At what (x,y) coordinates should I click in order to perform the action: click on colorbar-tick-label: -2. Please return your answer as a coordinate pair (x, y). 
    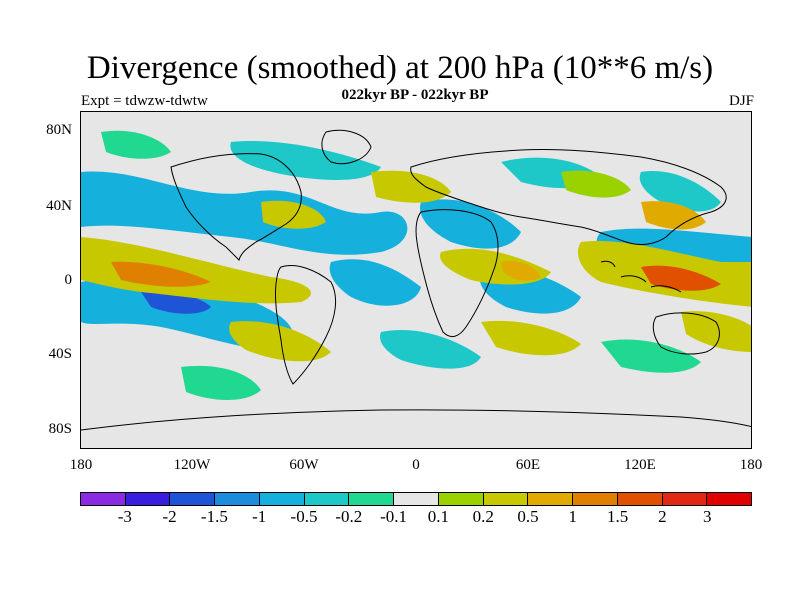
    Looking at the image, I should click on (169, 516).